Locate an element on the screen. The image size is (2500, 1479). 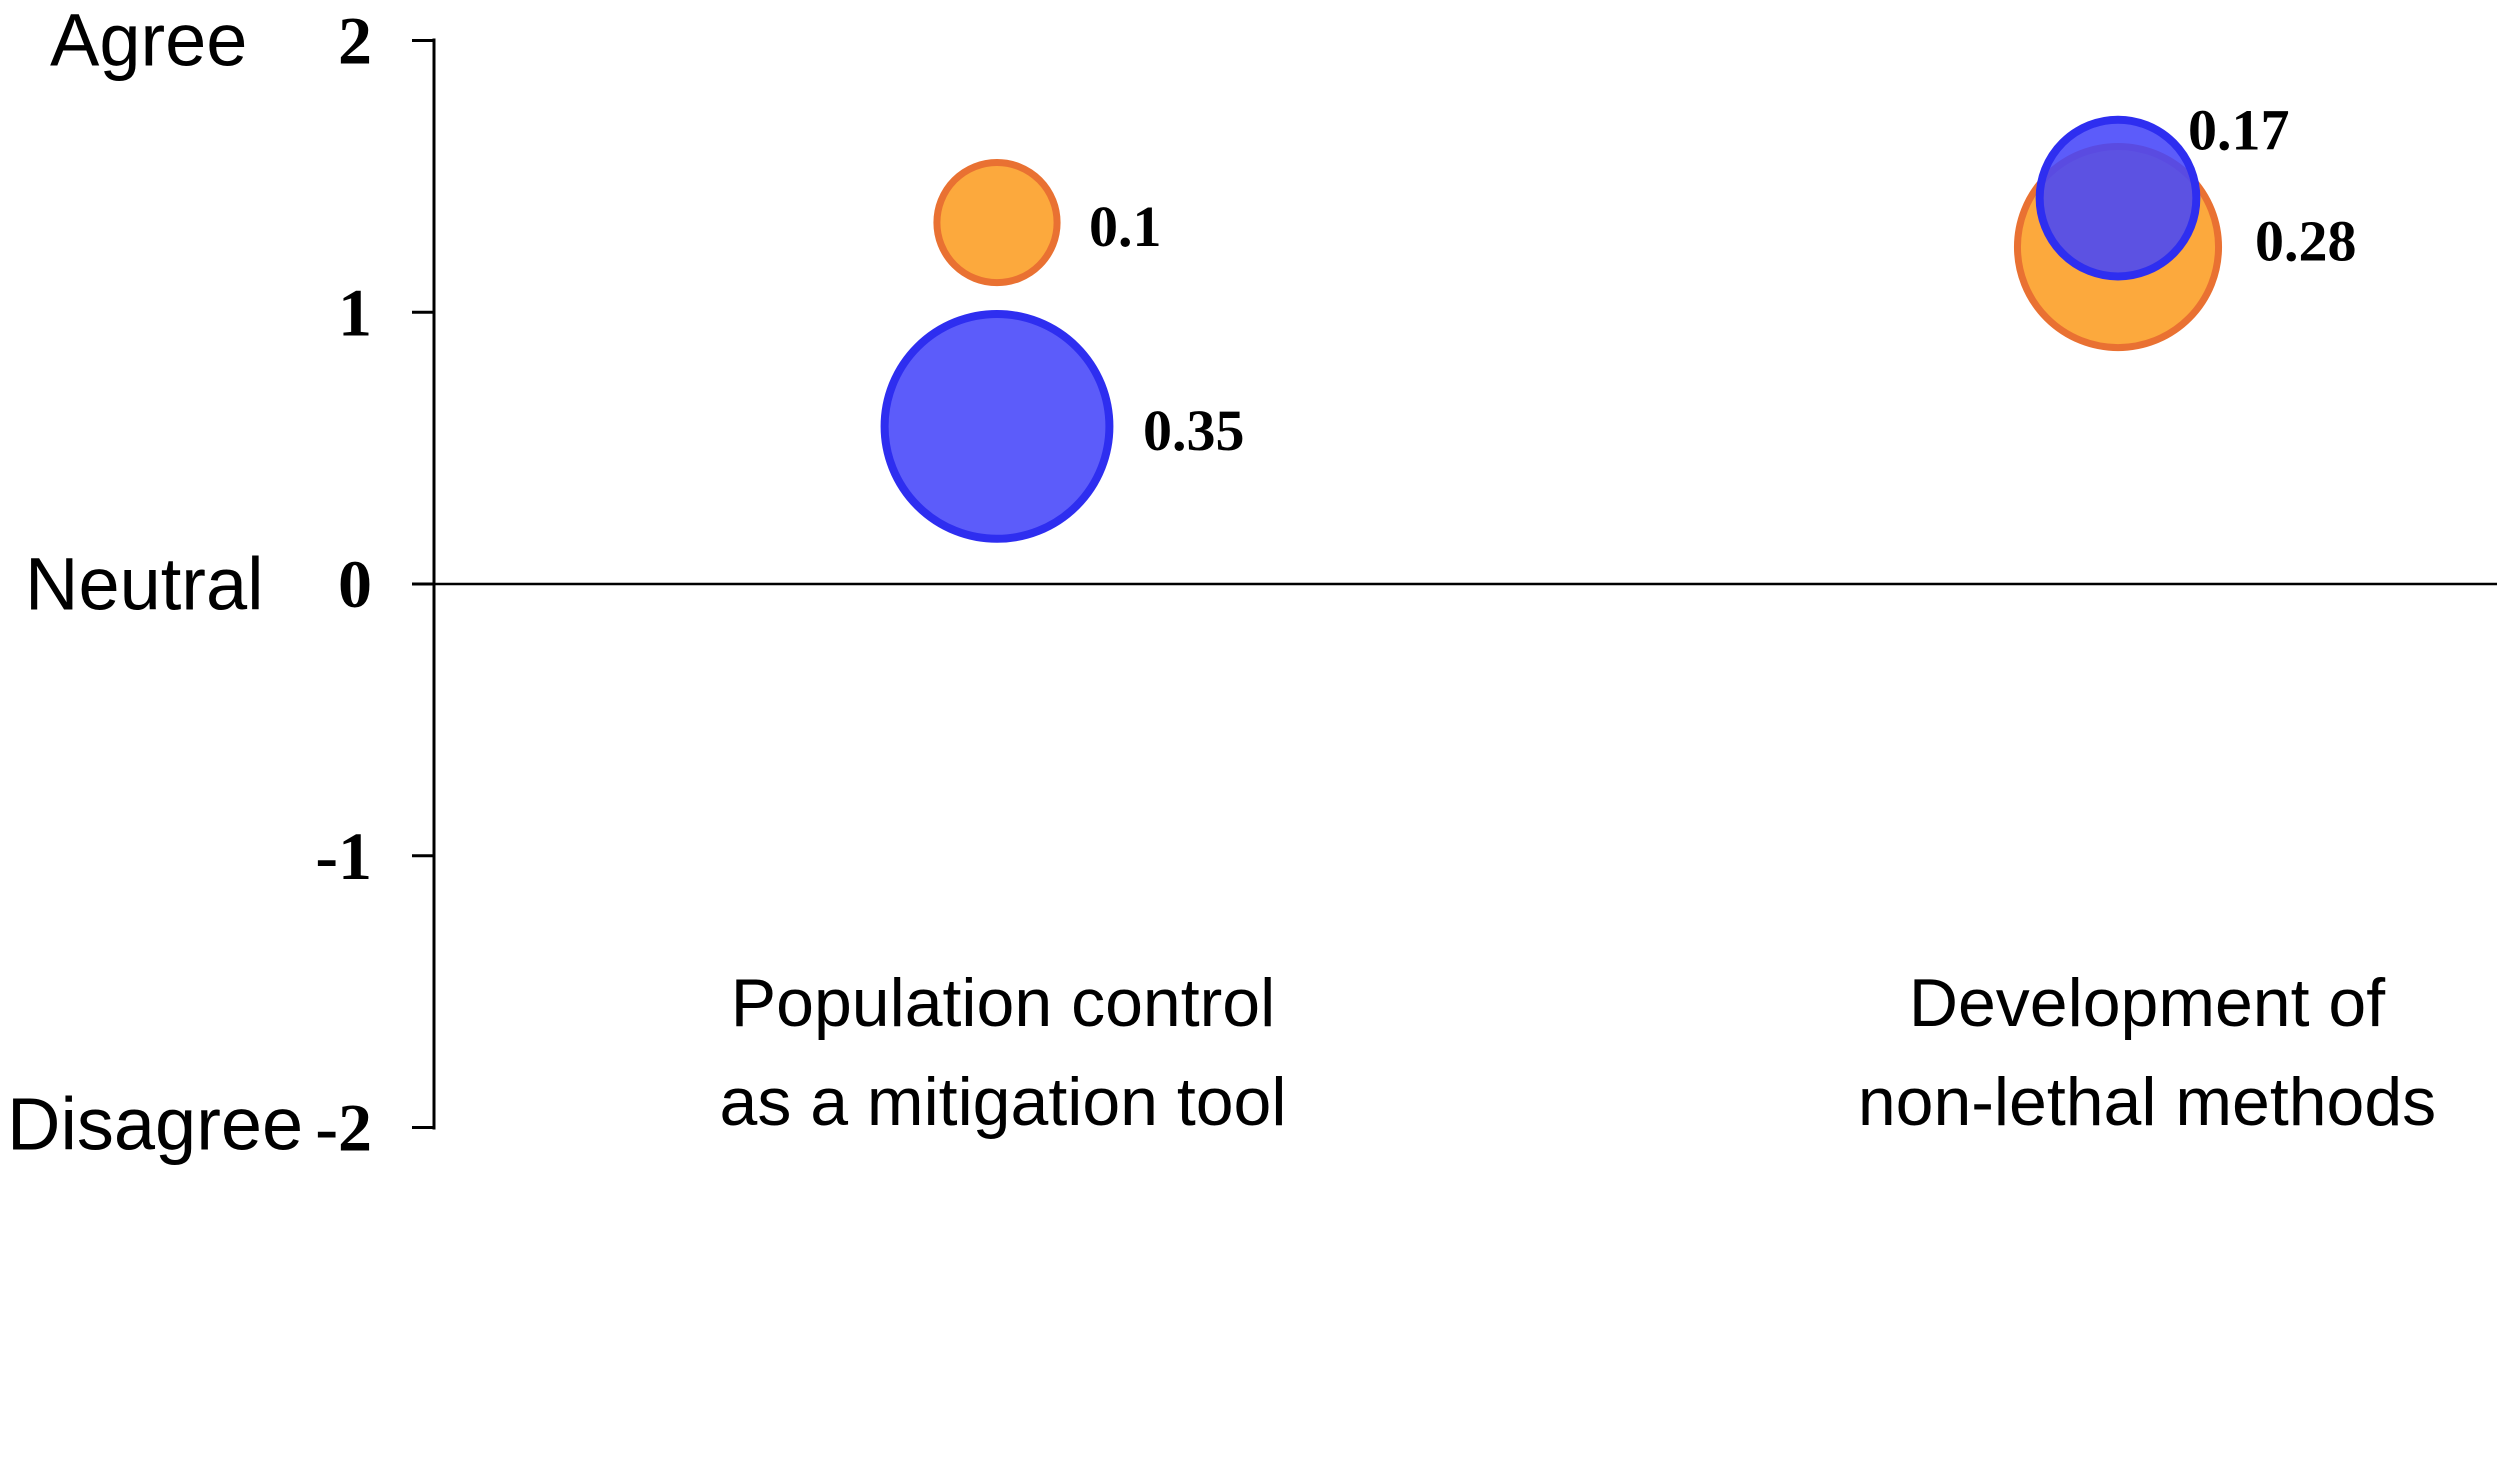
bubble-value-label: 0.1 is located at coordinates (1125, 226).